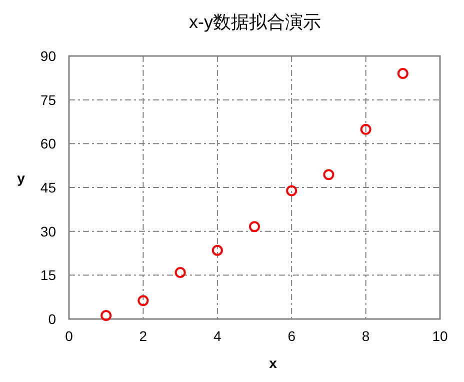  What do you see at coordinates (48, 275) in the screenshot?
I see `y-tick-label: 15` at bounding box center [48, 275].